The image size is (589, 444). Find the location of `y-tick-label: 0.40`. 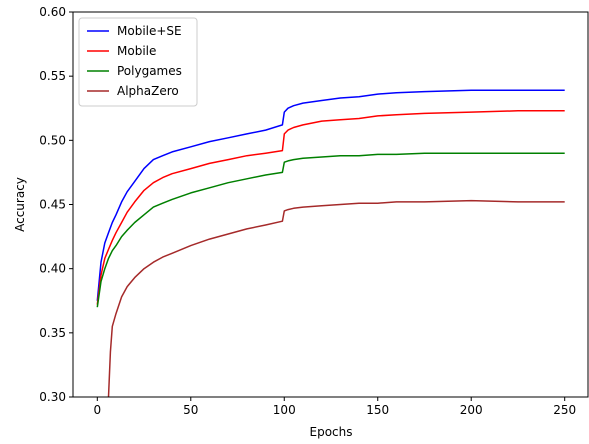

y-tick-label: 0.40 is located at coordinates (52, 269).